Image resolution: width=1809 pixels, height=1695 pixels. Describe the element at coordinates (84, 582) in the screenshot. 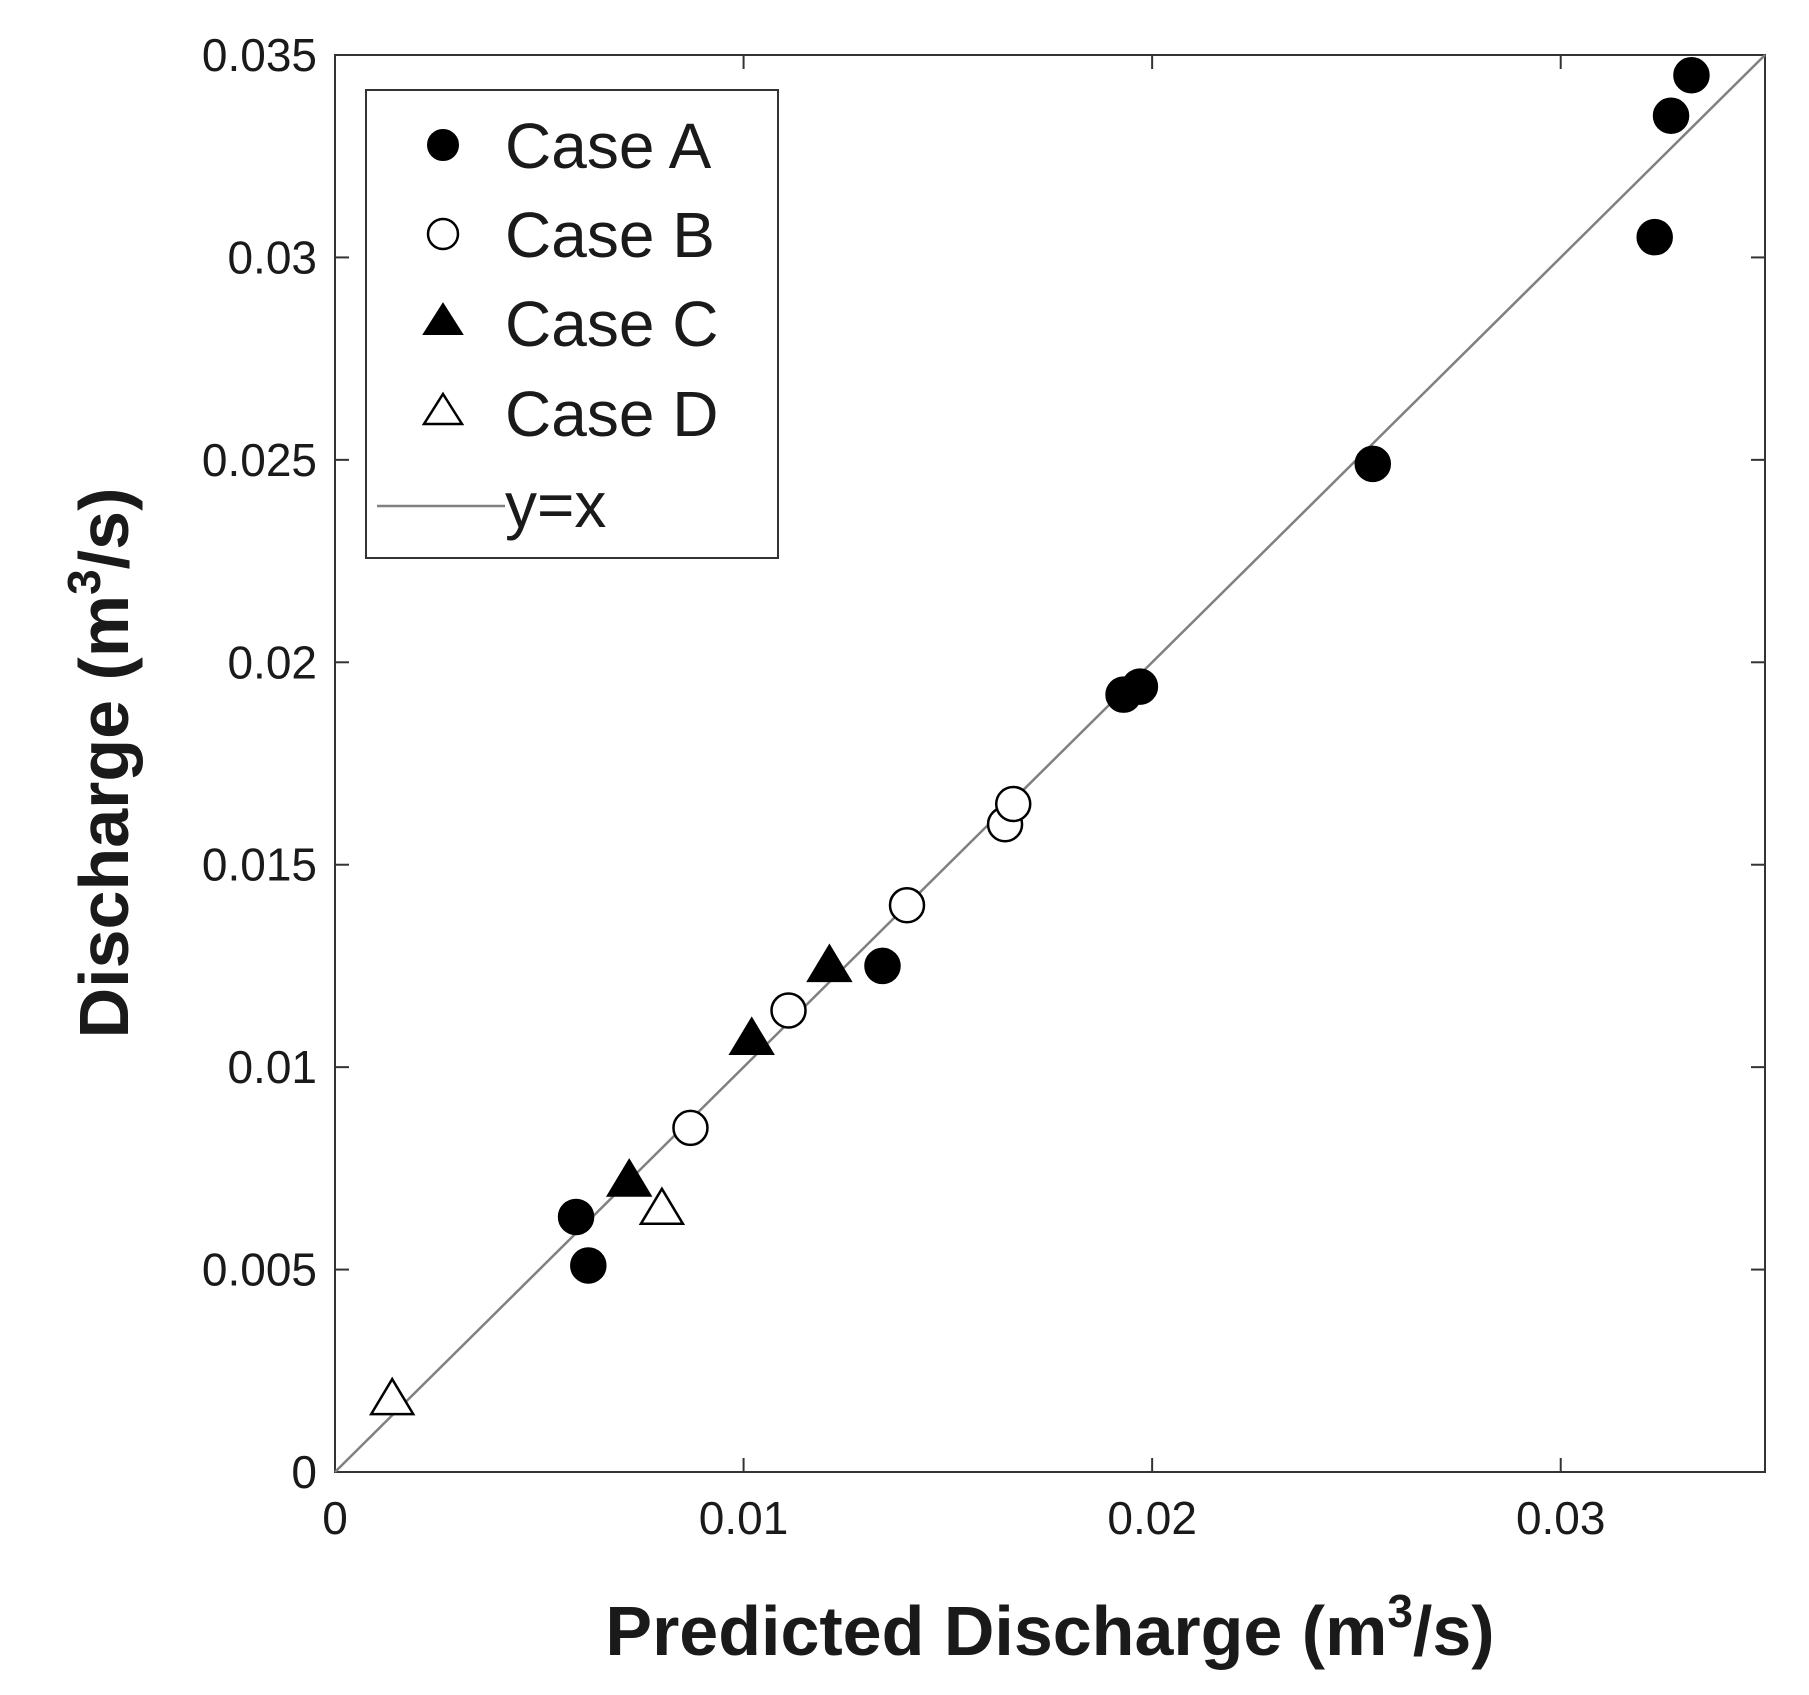

I see `y-axis-title-superscript: 3` at that location.